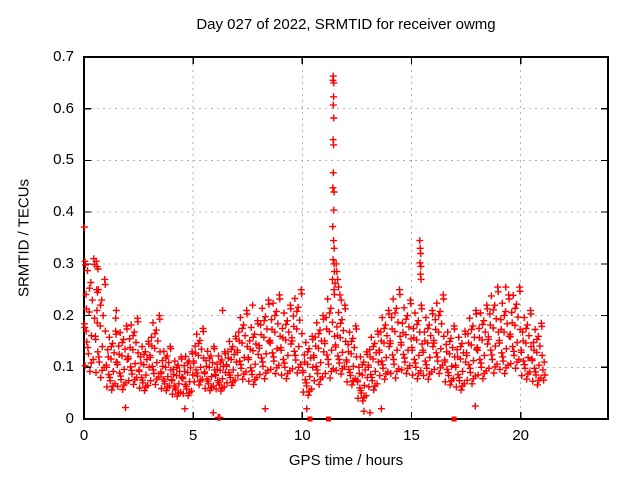 The height and width of the screenshot is (480, 640). Describe the element at coordinates (63, 56) in the screenshot. I see `y-tick-label: 0.7` at that location.